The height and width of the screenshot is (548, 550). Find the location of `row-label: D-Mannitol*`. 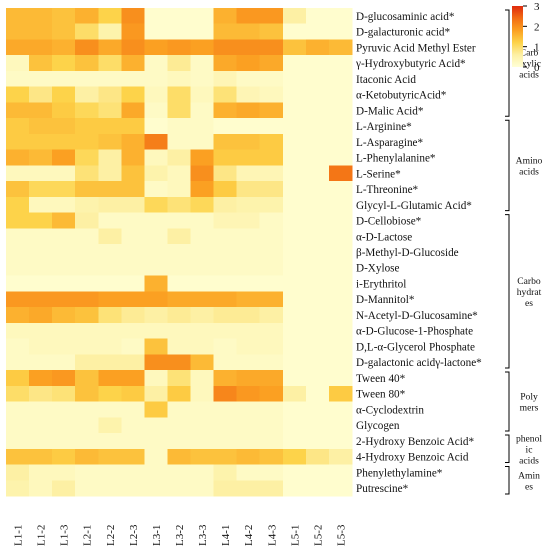

row-label: D-Mannitol* is located at coordinates (385, 300).